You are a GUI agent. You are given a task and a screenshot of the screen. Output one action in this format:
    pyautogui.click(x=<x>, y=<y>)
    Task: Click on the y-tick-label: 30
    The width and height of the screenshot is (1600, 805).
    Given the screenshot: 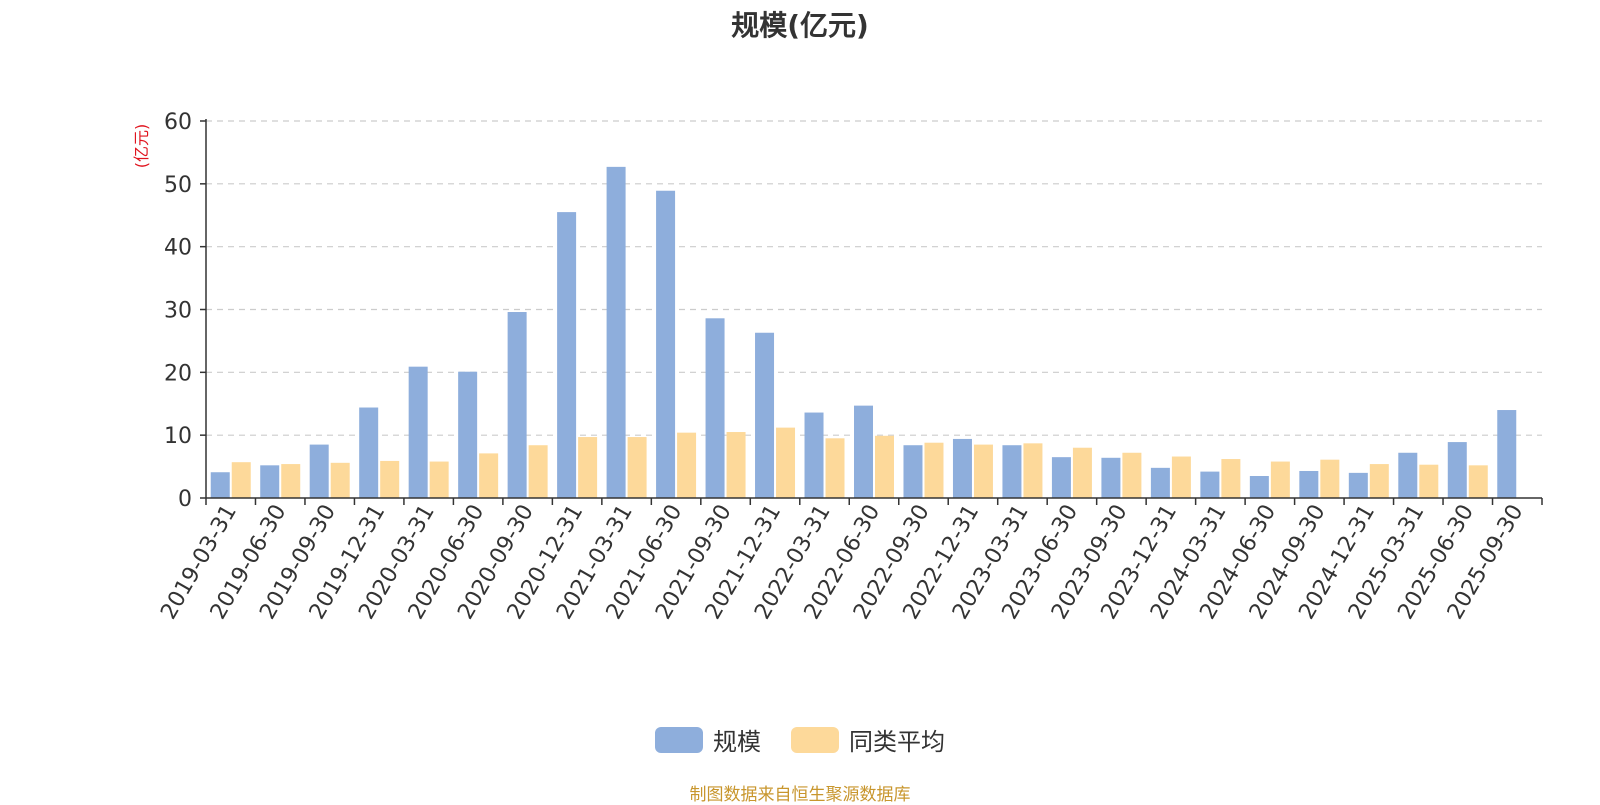 What is the action you would take?
    pyautogui.click(x=178, y=311)
    